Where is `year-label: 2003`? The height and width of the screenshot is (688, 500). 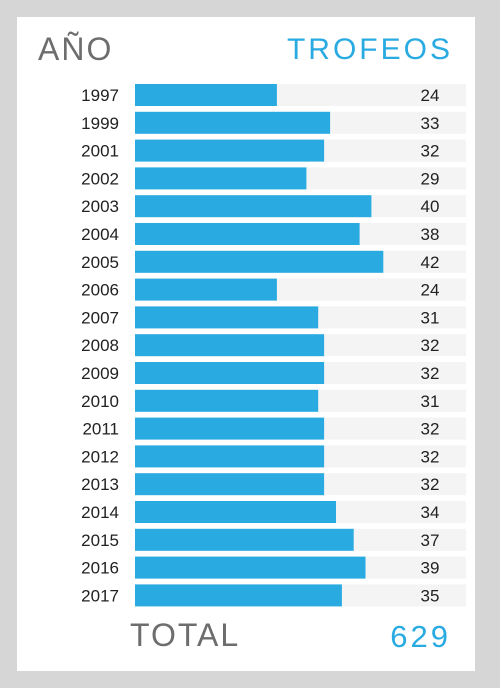 year-label: 2003 is located at coordinates (100, 206).